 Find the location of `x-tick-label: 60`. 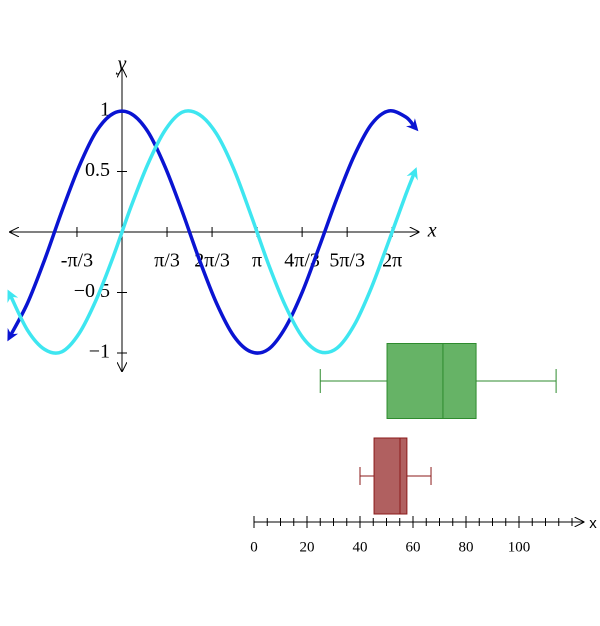

x-tick-label: 60 is located at coordinates (413, 547).